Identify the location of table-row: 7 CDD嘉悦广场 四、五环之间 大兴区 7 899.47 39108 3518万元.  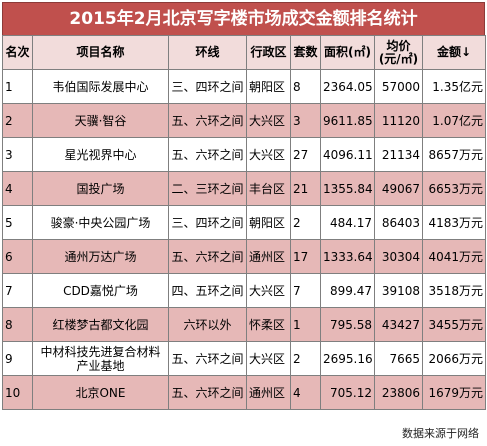
(244, 290).